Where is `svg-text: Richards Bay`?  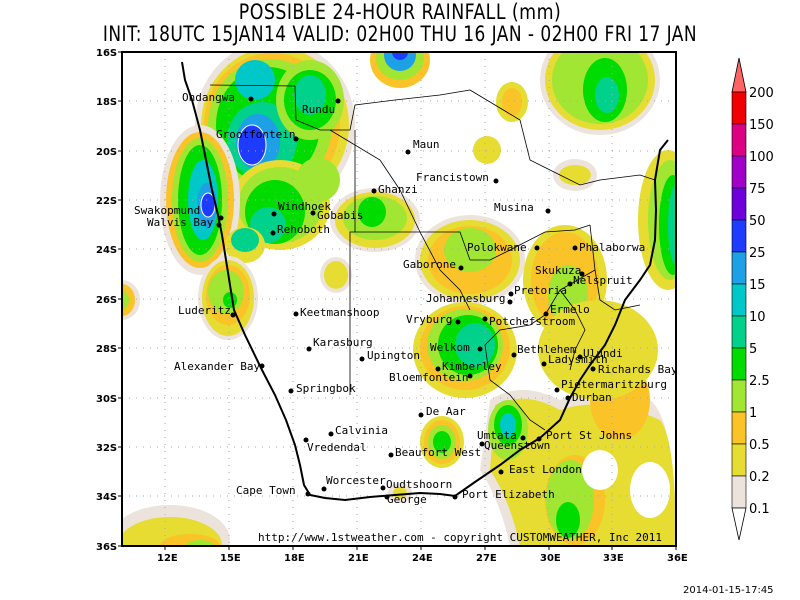
svg-text: Richards Bay is located at coordinates (638, 369).